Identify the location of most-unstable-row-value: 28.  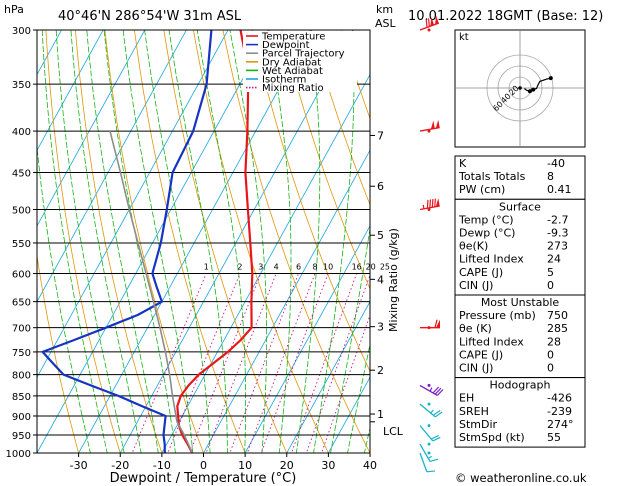
(554, 341).